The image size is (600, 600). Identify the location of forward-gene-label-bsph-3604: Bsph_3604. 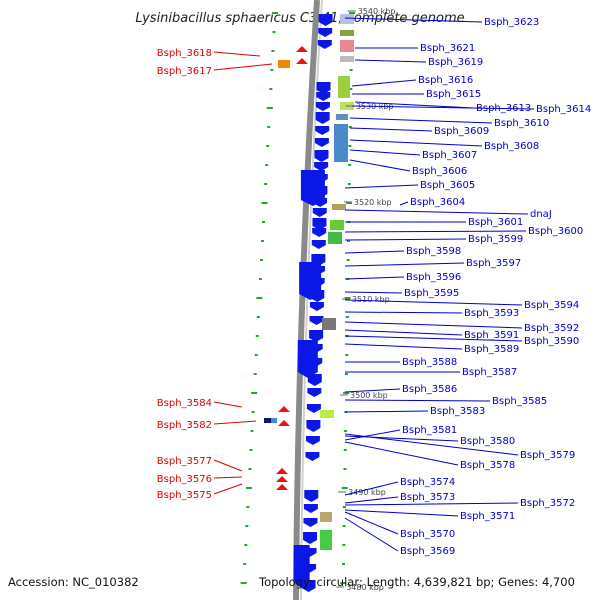
(437, 202).